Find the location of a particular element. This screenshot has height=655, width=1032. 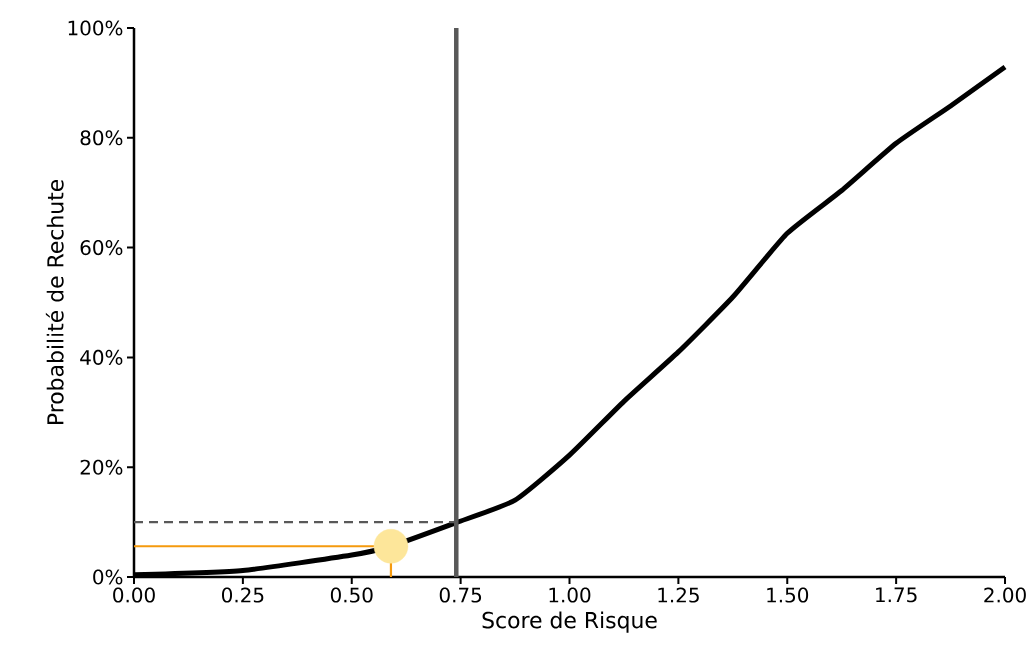

x-tick-label: 0.50 is located at coordinates (351, 595).